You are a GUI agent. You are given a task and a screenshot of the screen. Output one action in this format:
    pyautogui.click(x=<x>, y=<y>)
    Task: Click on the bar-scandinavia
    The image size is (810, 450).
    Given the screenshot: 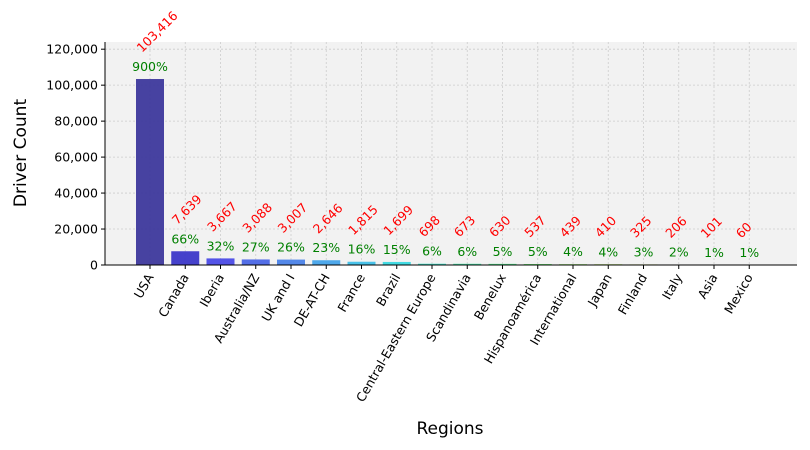 What is the action you would take?
    pyautogui.click(x=467, y=264)
    